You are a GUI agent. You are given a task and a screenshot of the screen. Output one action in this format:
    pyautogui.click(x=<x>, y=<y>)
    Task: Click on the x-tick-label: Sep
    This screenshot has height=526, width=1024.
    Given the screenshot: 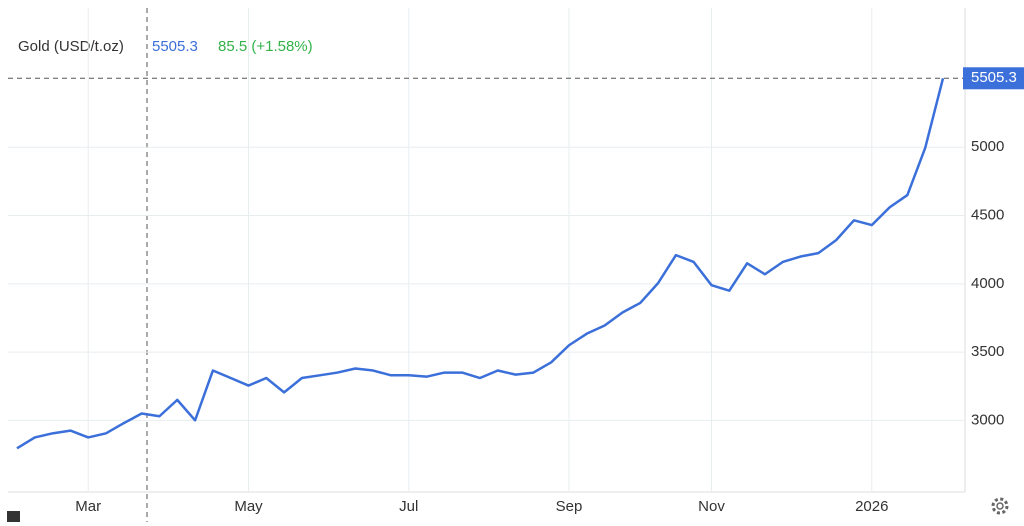 What is the action you would take?
    pyautogui.click(x=569, y=506)
    